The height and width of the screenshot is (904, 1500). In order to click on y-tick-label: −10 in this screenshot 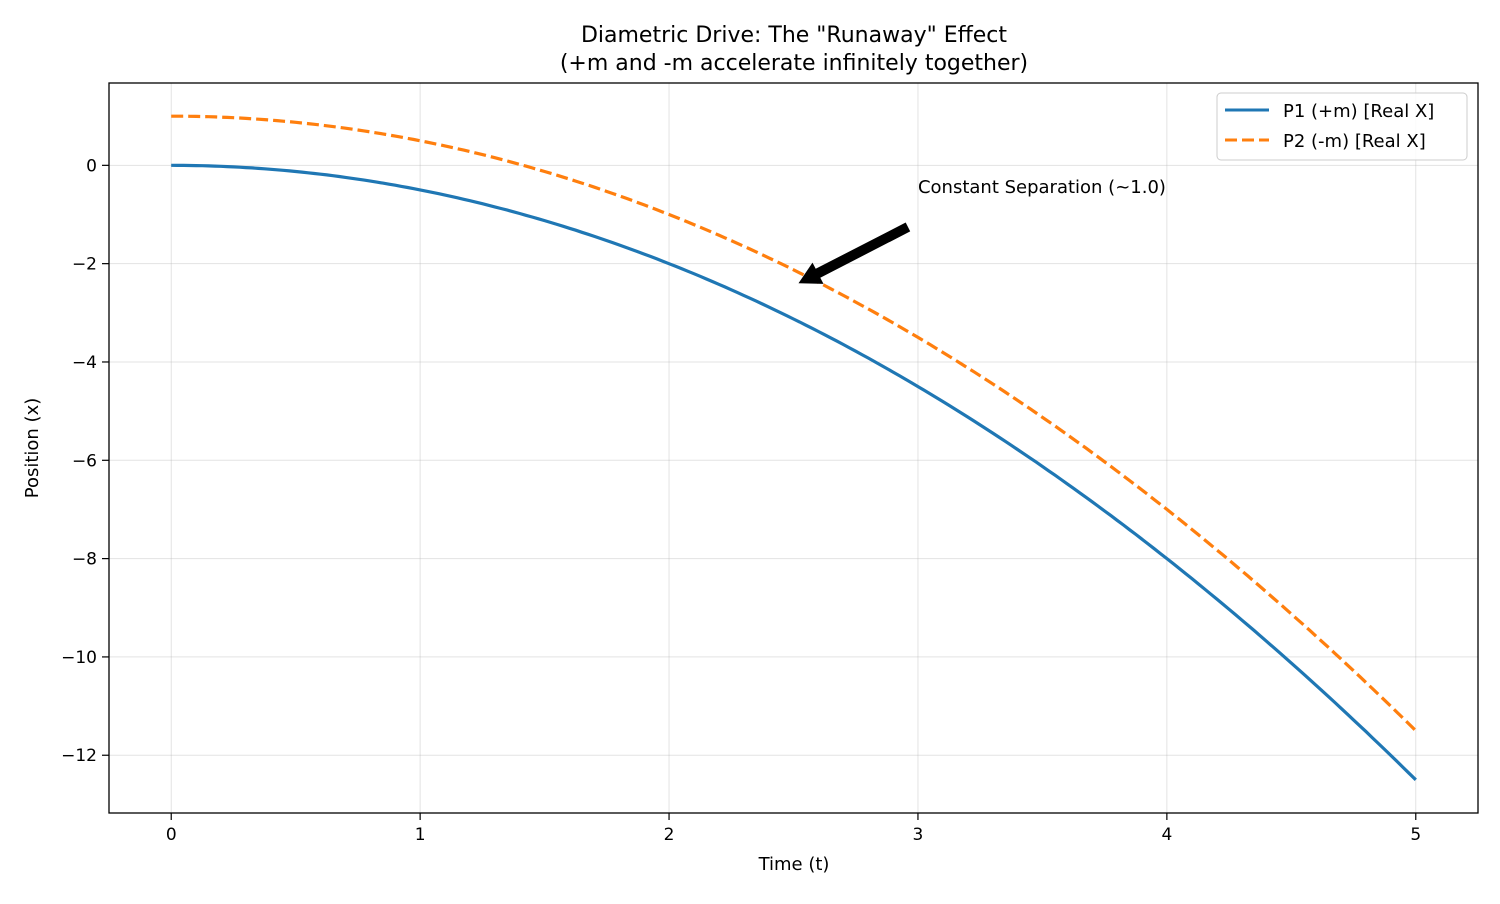, I will do `click(79, 658)`.